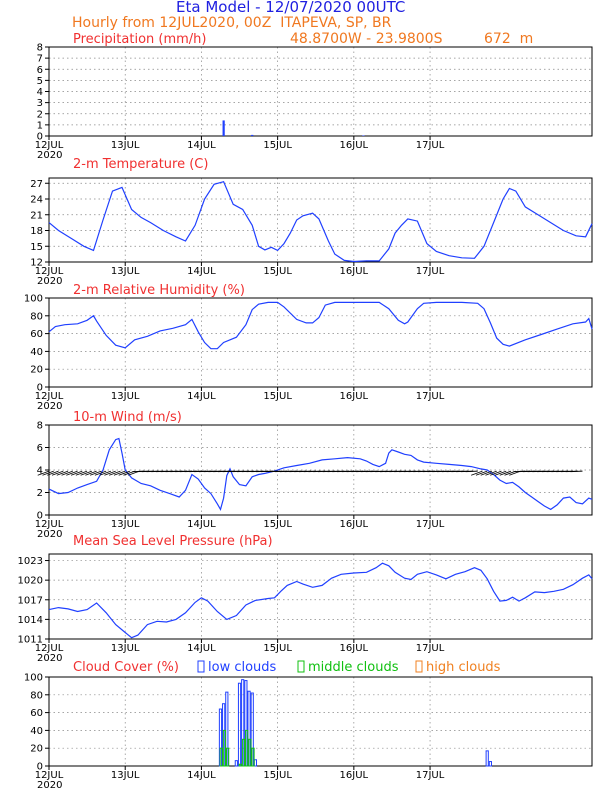 The width and height of the screenshot is (612, 792). What do you see at coordinates (509, 39) in the screenshot?
I see `altitude: 672 m` at bounding box center [509, 39].